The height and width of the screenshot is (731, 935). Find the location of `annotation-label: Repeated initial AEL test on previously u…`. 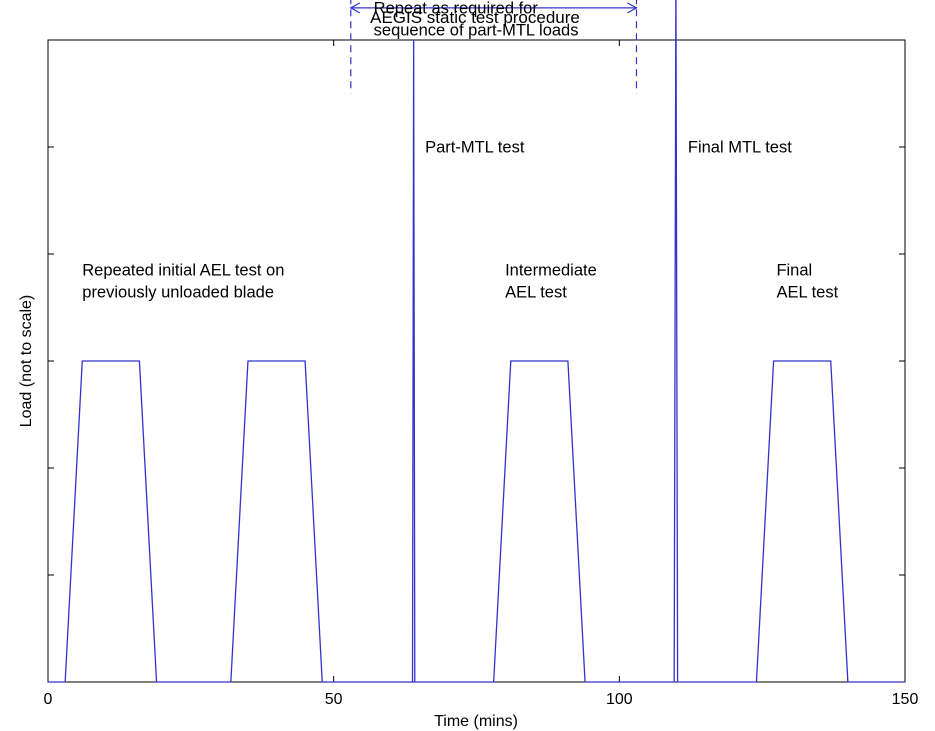

annotation-label: Repeated initial AEL test on previously u… is located at coordinates (183, 281).